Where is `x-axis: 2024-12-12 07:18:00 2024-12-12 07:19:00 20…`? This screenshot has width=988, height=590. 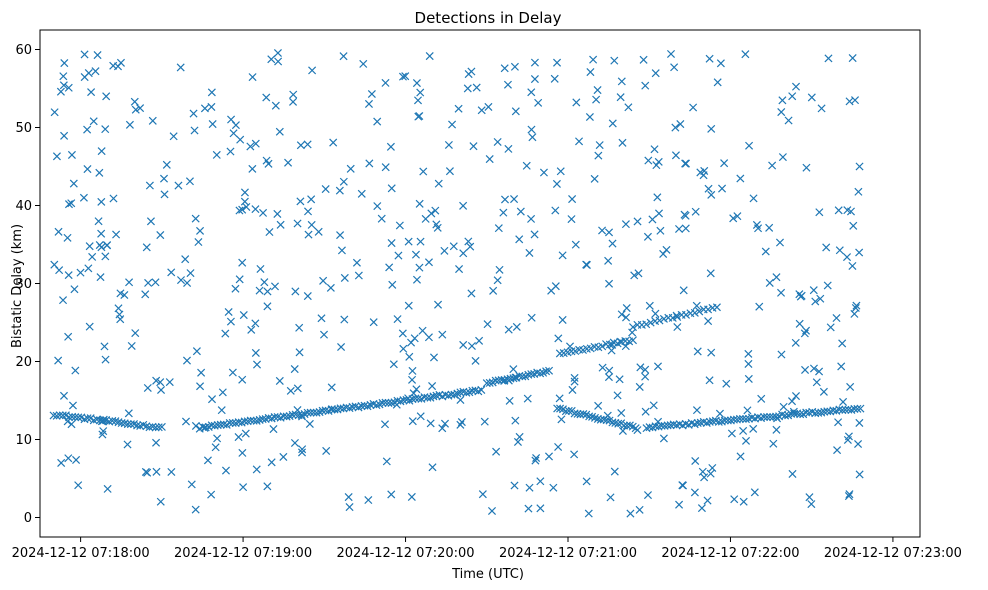 x-axis: 2024-12-12 07:18:00 2024-12-12 07:19:00 20… is located at coordinates (487, 549).